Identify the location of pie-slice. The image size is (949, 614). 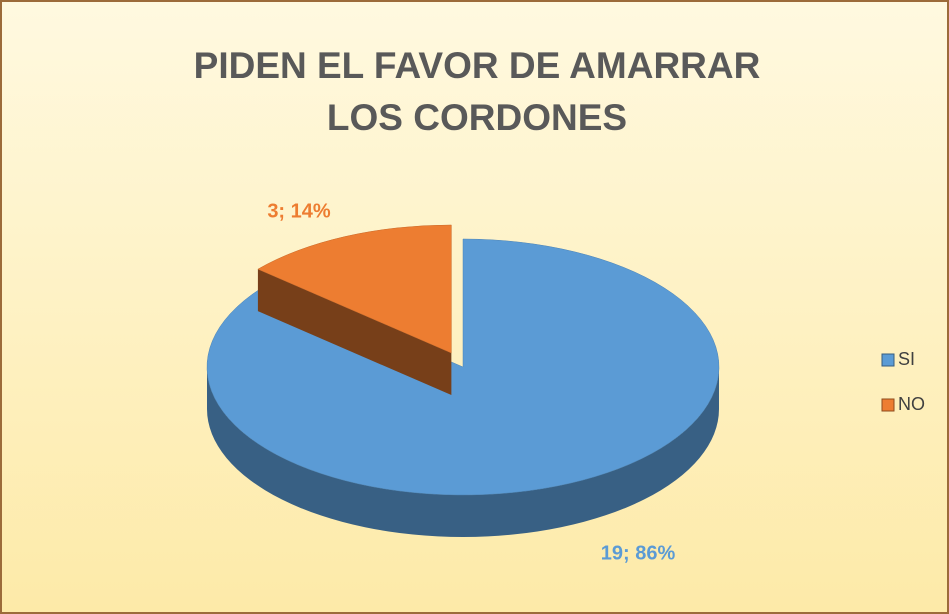
(354, 309).